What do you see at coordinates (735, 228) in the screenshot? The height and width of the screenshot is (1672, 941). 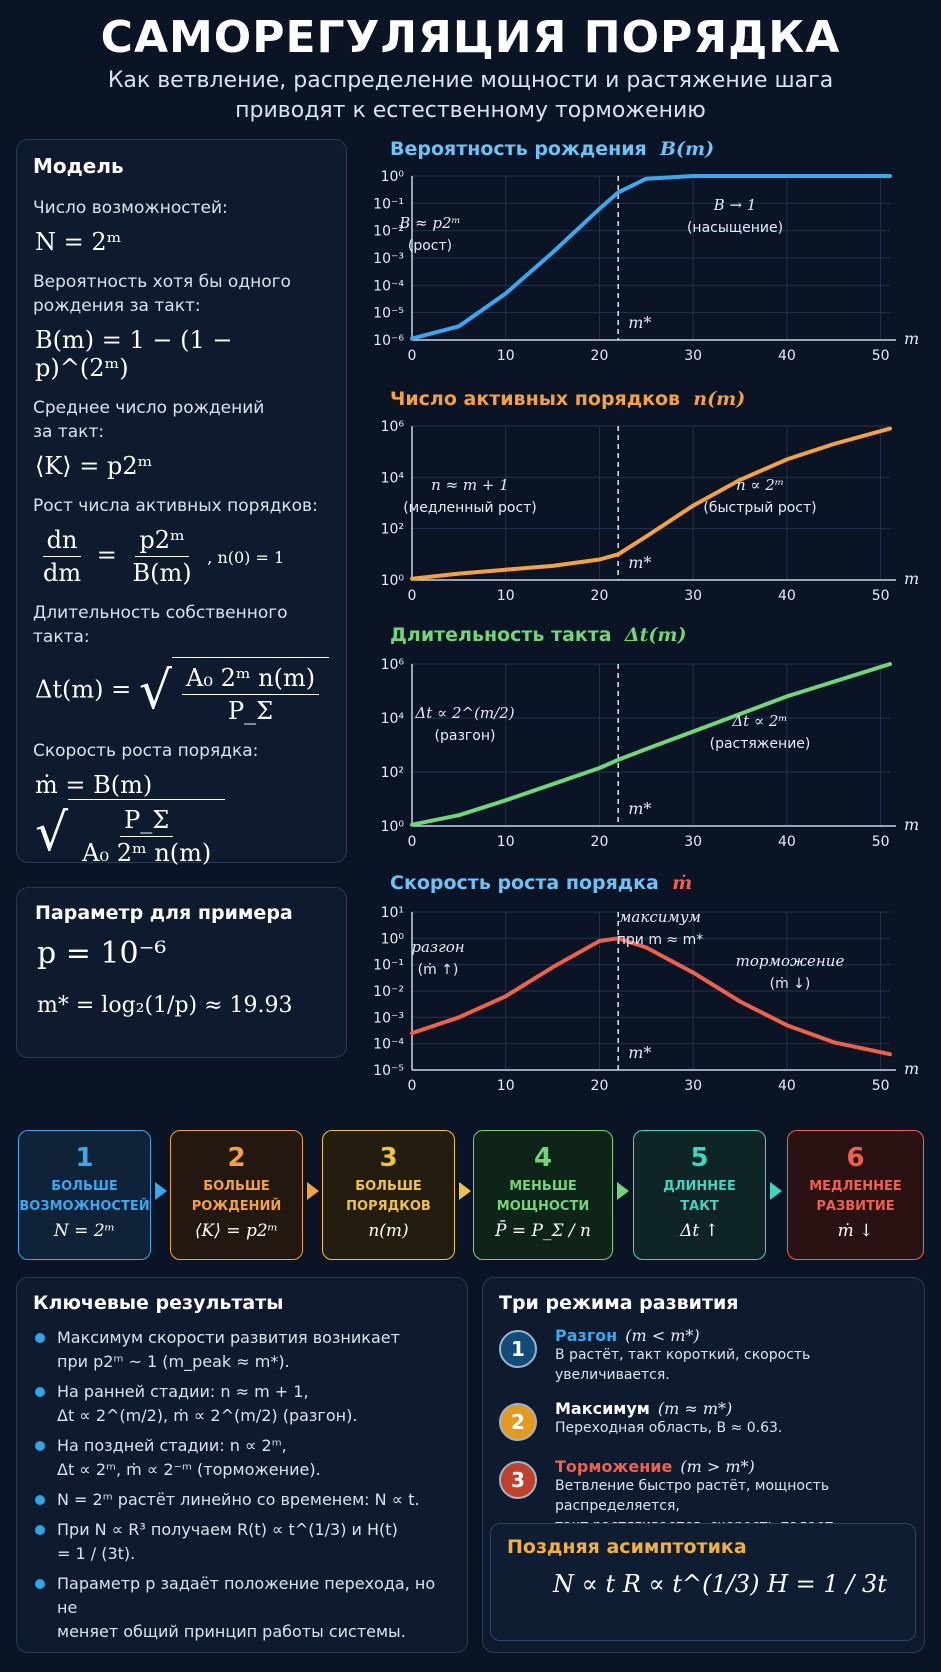 I see `annotation-sub: (насыщение)` at bounding box center [735, 228].